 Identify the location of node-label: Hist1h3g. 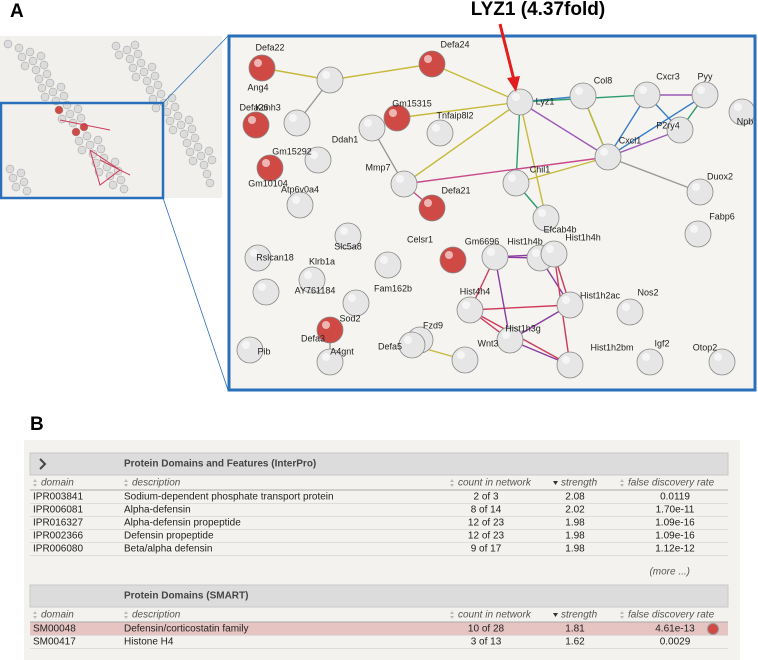
(523, 328).